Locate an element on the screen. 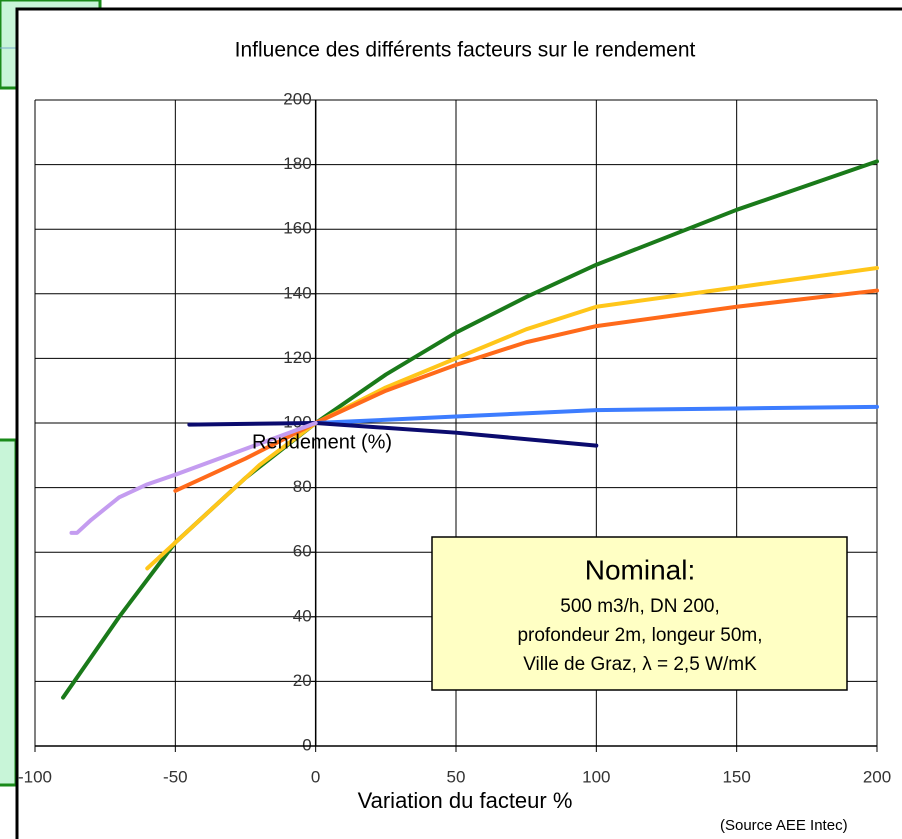 The width and height of the screenshot is (902, 839). source-note: (Source AEE Intec) is located at coordinates (784, 825).